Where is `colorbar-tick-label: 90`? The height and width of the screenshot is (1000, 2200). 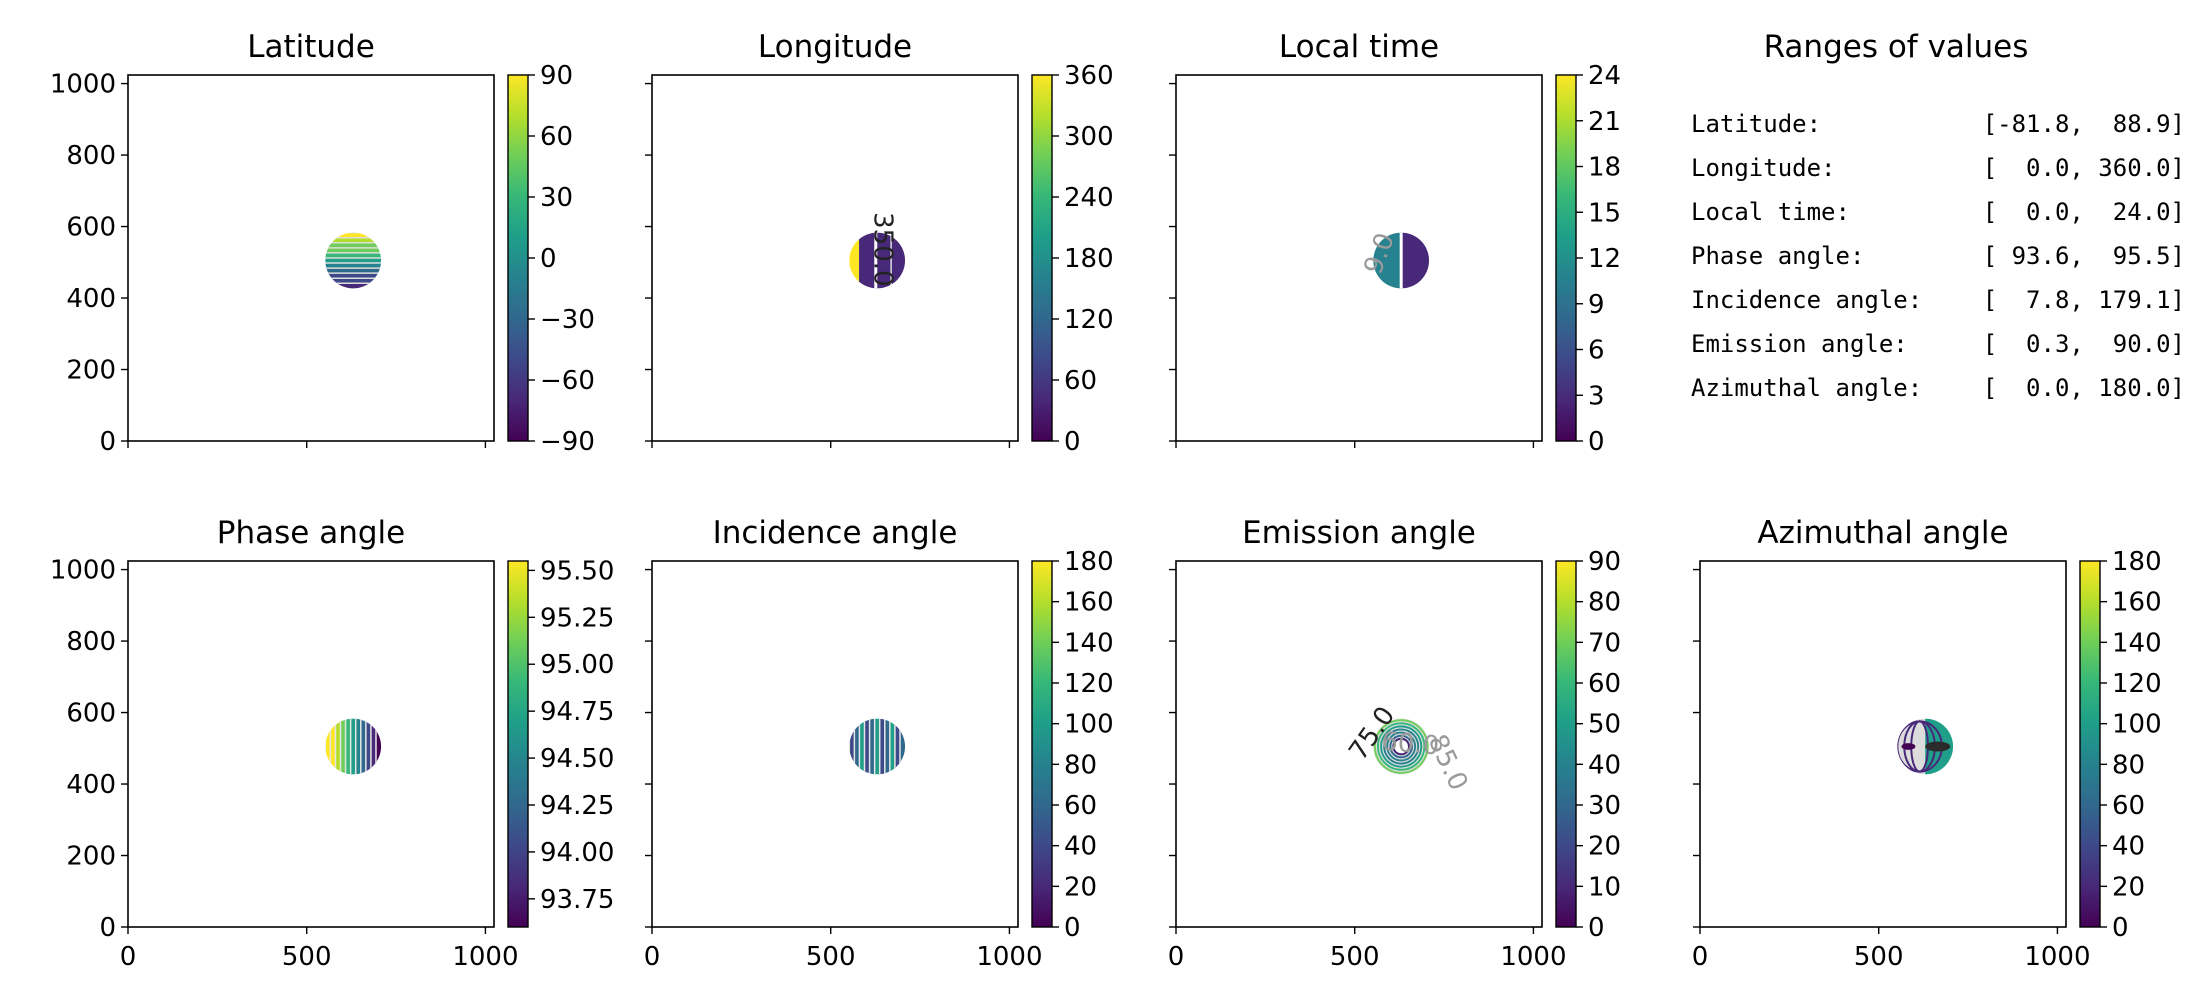 colorbar-tick-label: 90 is located at coordinates (1604, 562).